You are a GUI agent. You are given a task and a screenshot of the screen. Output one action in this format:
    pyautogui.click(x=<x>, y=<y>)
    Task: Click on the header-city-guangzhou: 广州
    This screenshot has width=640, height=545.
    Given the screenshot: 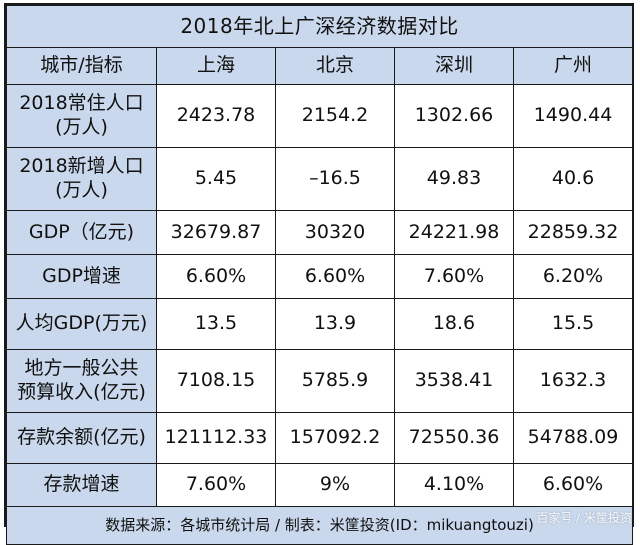 What is the action you would take?
    pyautogui.click(x=573, y=66)
    